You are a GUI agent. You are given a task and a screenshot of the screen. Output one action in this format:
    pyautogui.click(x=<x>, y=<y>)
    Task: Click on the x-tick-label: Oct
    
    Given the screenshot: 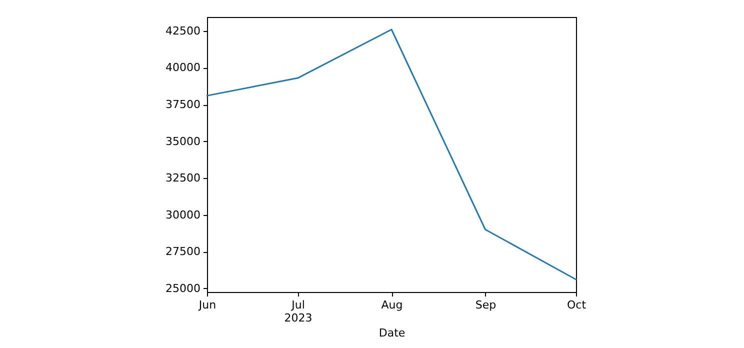 What is the action you would take?
    pyautogui.click(x=576, y=305)
    